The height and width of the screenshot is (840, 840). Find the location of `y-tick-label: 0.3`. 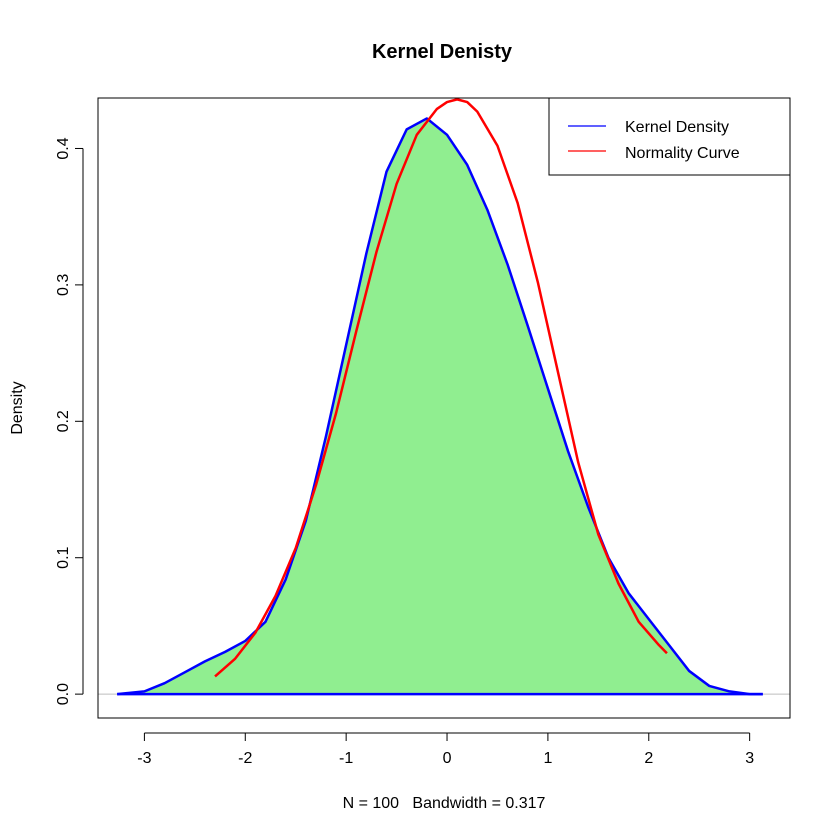

y-tick-label: 0.3 is located at coordinates (63, 285).